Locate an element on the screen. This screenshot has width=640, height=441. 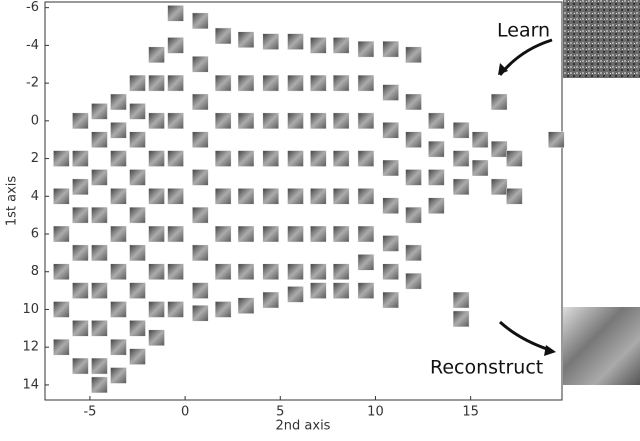
learn-image is located at coordinates (601, 39).